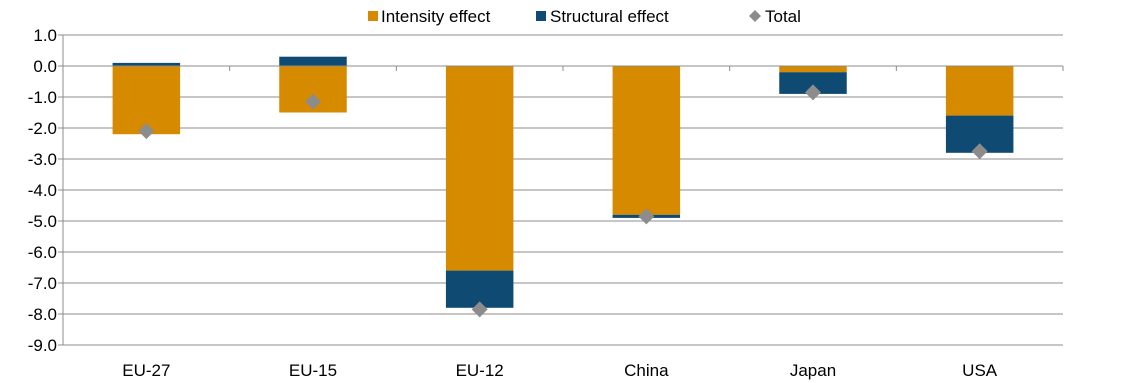  I want to click on y-tick-label: -9.0, so click(42, 345).